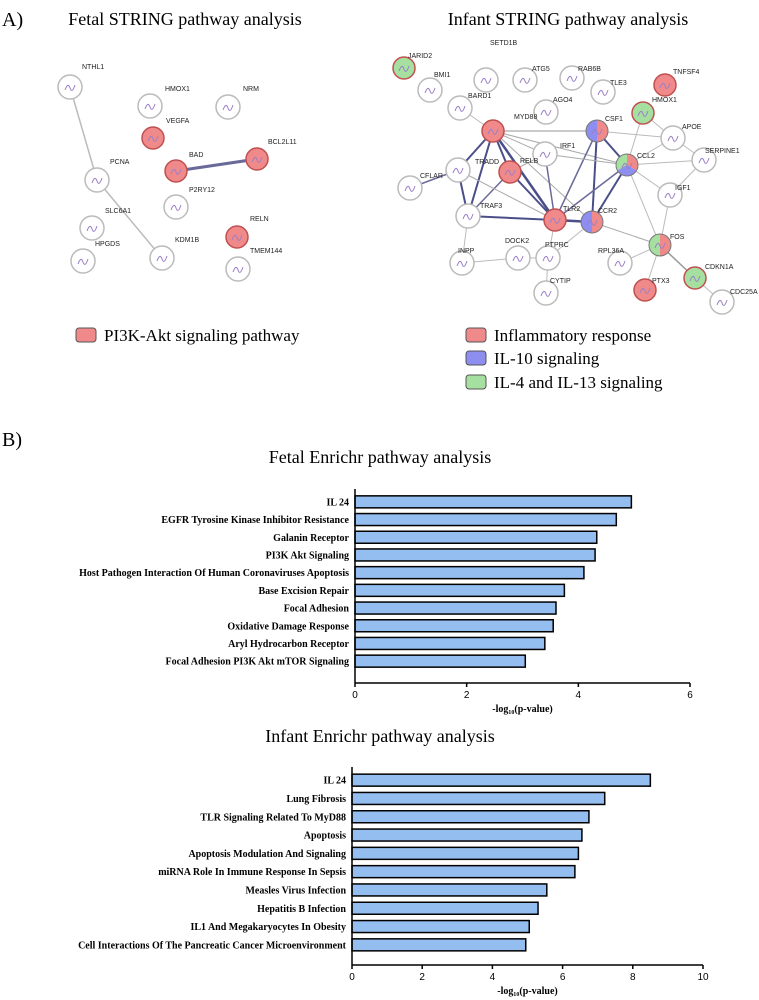  Describe the element at coordinates (572, 335) in the screenshot. I see `legend-label: Inflammatory response` at that location.